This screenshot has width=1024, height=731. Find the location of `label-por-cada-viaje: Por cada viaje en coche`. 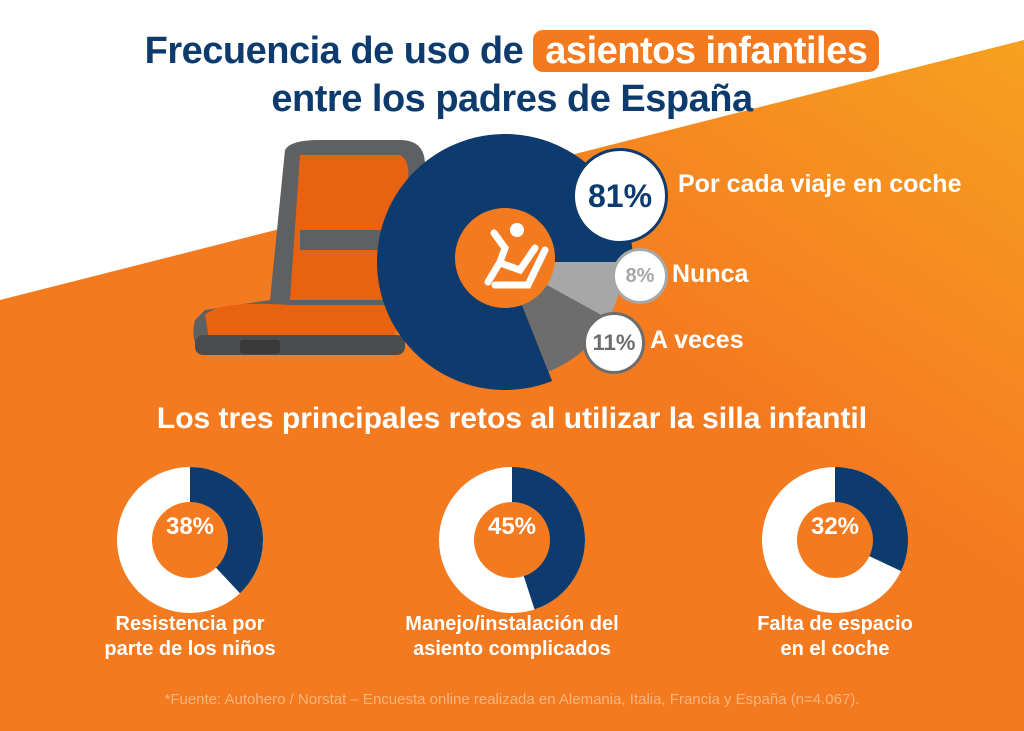

label-por-cada-viaje: Por cada viaje en coche is located at coordinates (820, 184).